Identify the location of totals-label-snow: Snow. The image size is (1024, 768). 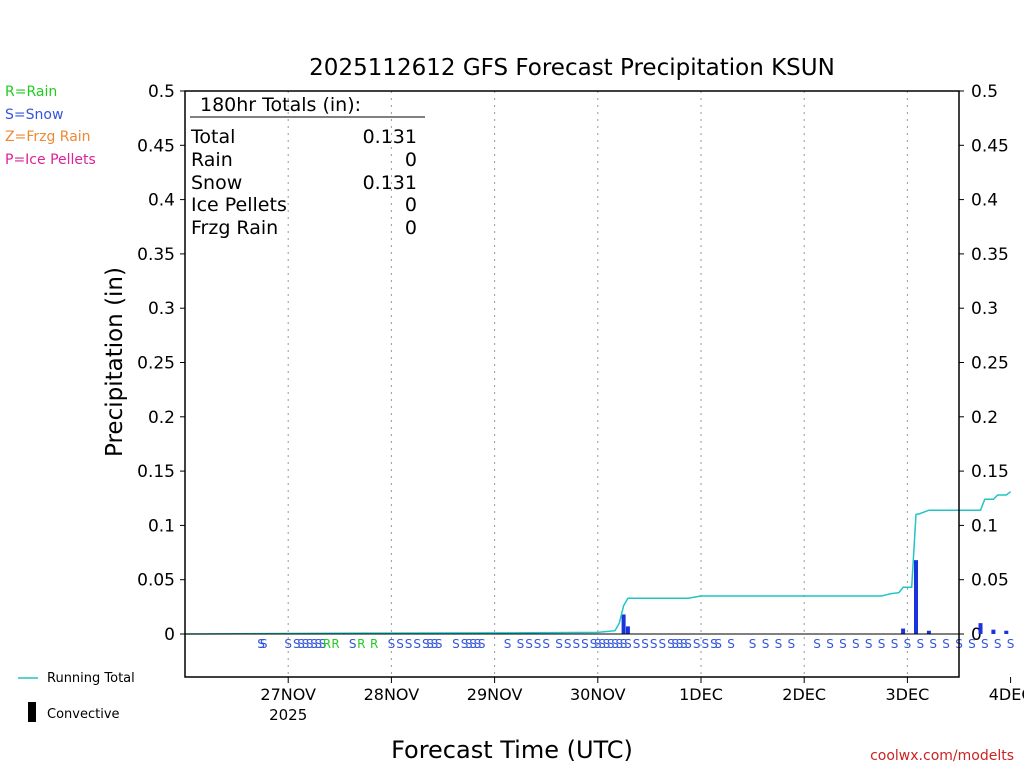
(216, 183).